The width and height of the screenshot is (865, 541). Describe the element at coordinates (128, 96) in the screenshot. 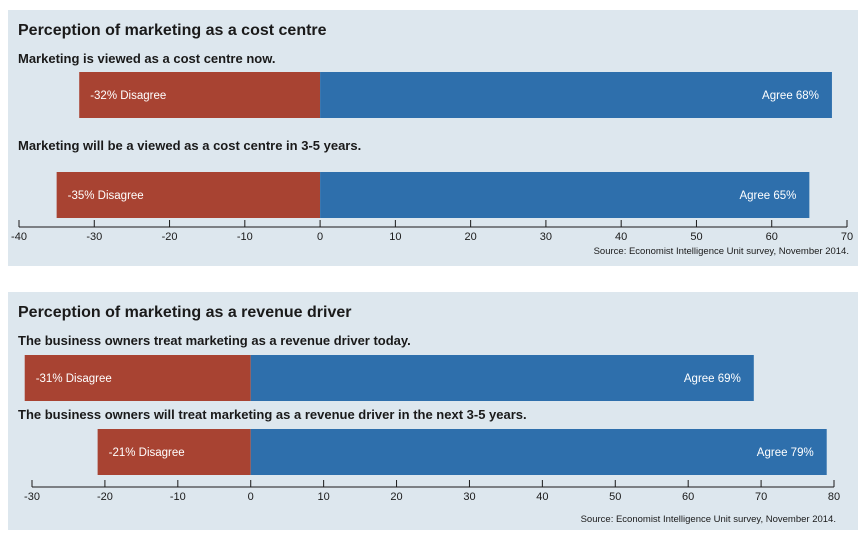

I see `disagree-label: -32% Disagree` at that location.